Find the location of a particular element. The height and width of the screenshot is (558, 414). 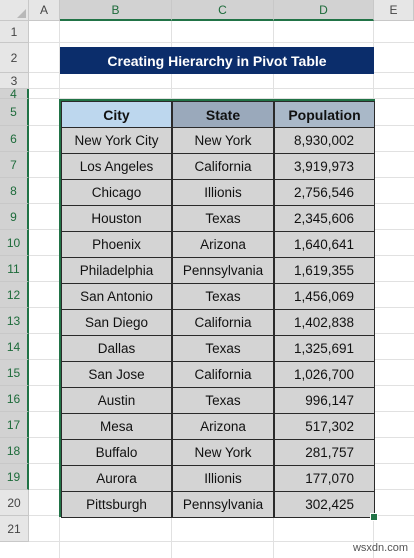

row-header-7: 7 is located at coordinates (14, 165).